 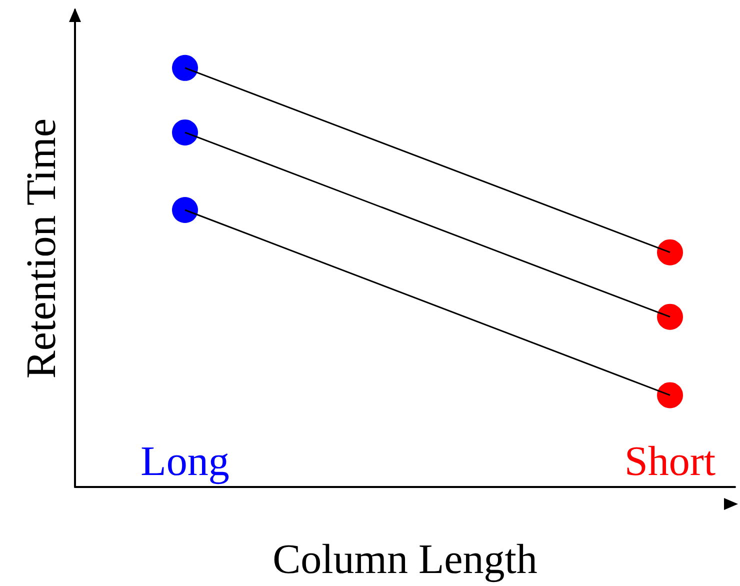 I want to click on x-tick-label: Long, so click(x=185, y=462).